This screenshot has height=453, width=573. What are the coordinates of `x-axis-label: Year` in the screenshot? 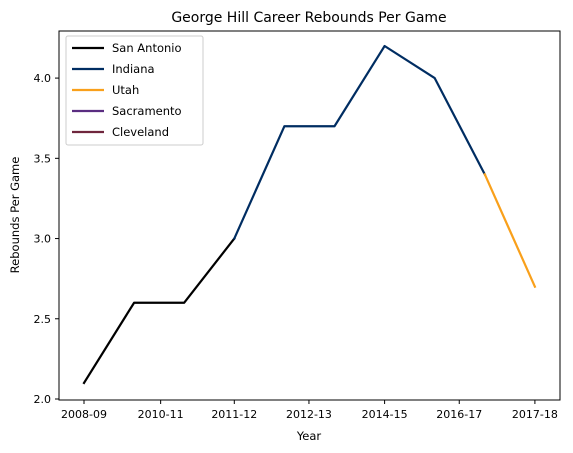 It's located at (309, 436).